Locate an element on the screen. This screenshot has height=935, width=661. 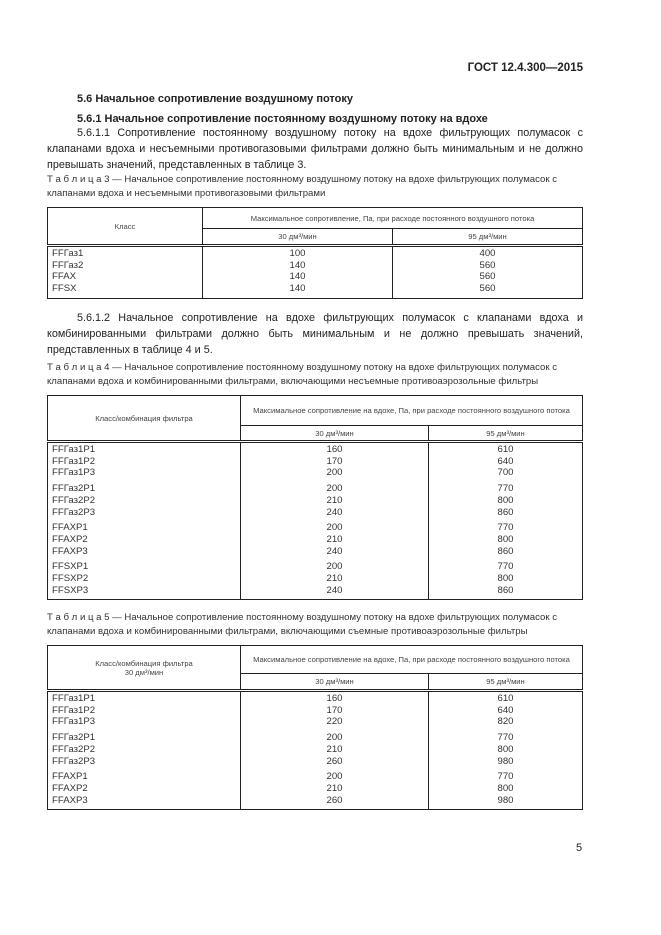
standard-header: ГОСТ 12.4.300—2015 is located at coordinates (525, 68).